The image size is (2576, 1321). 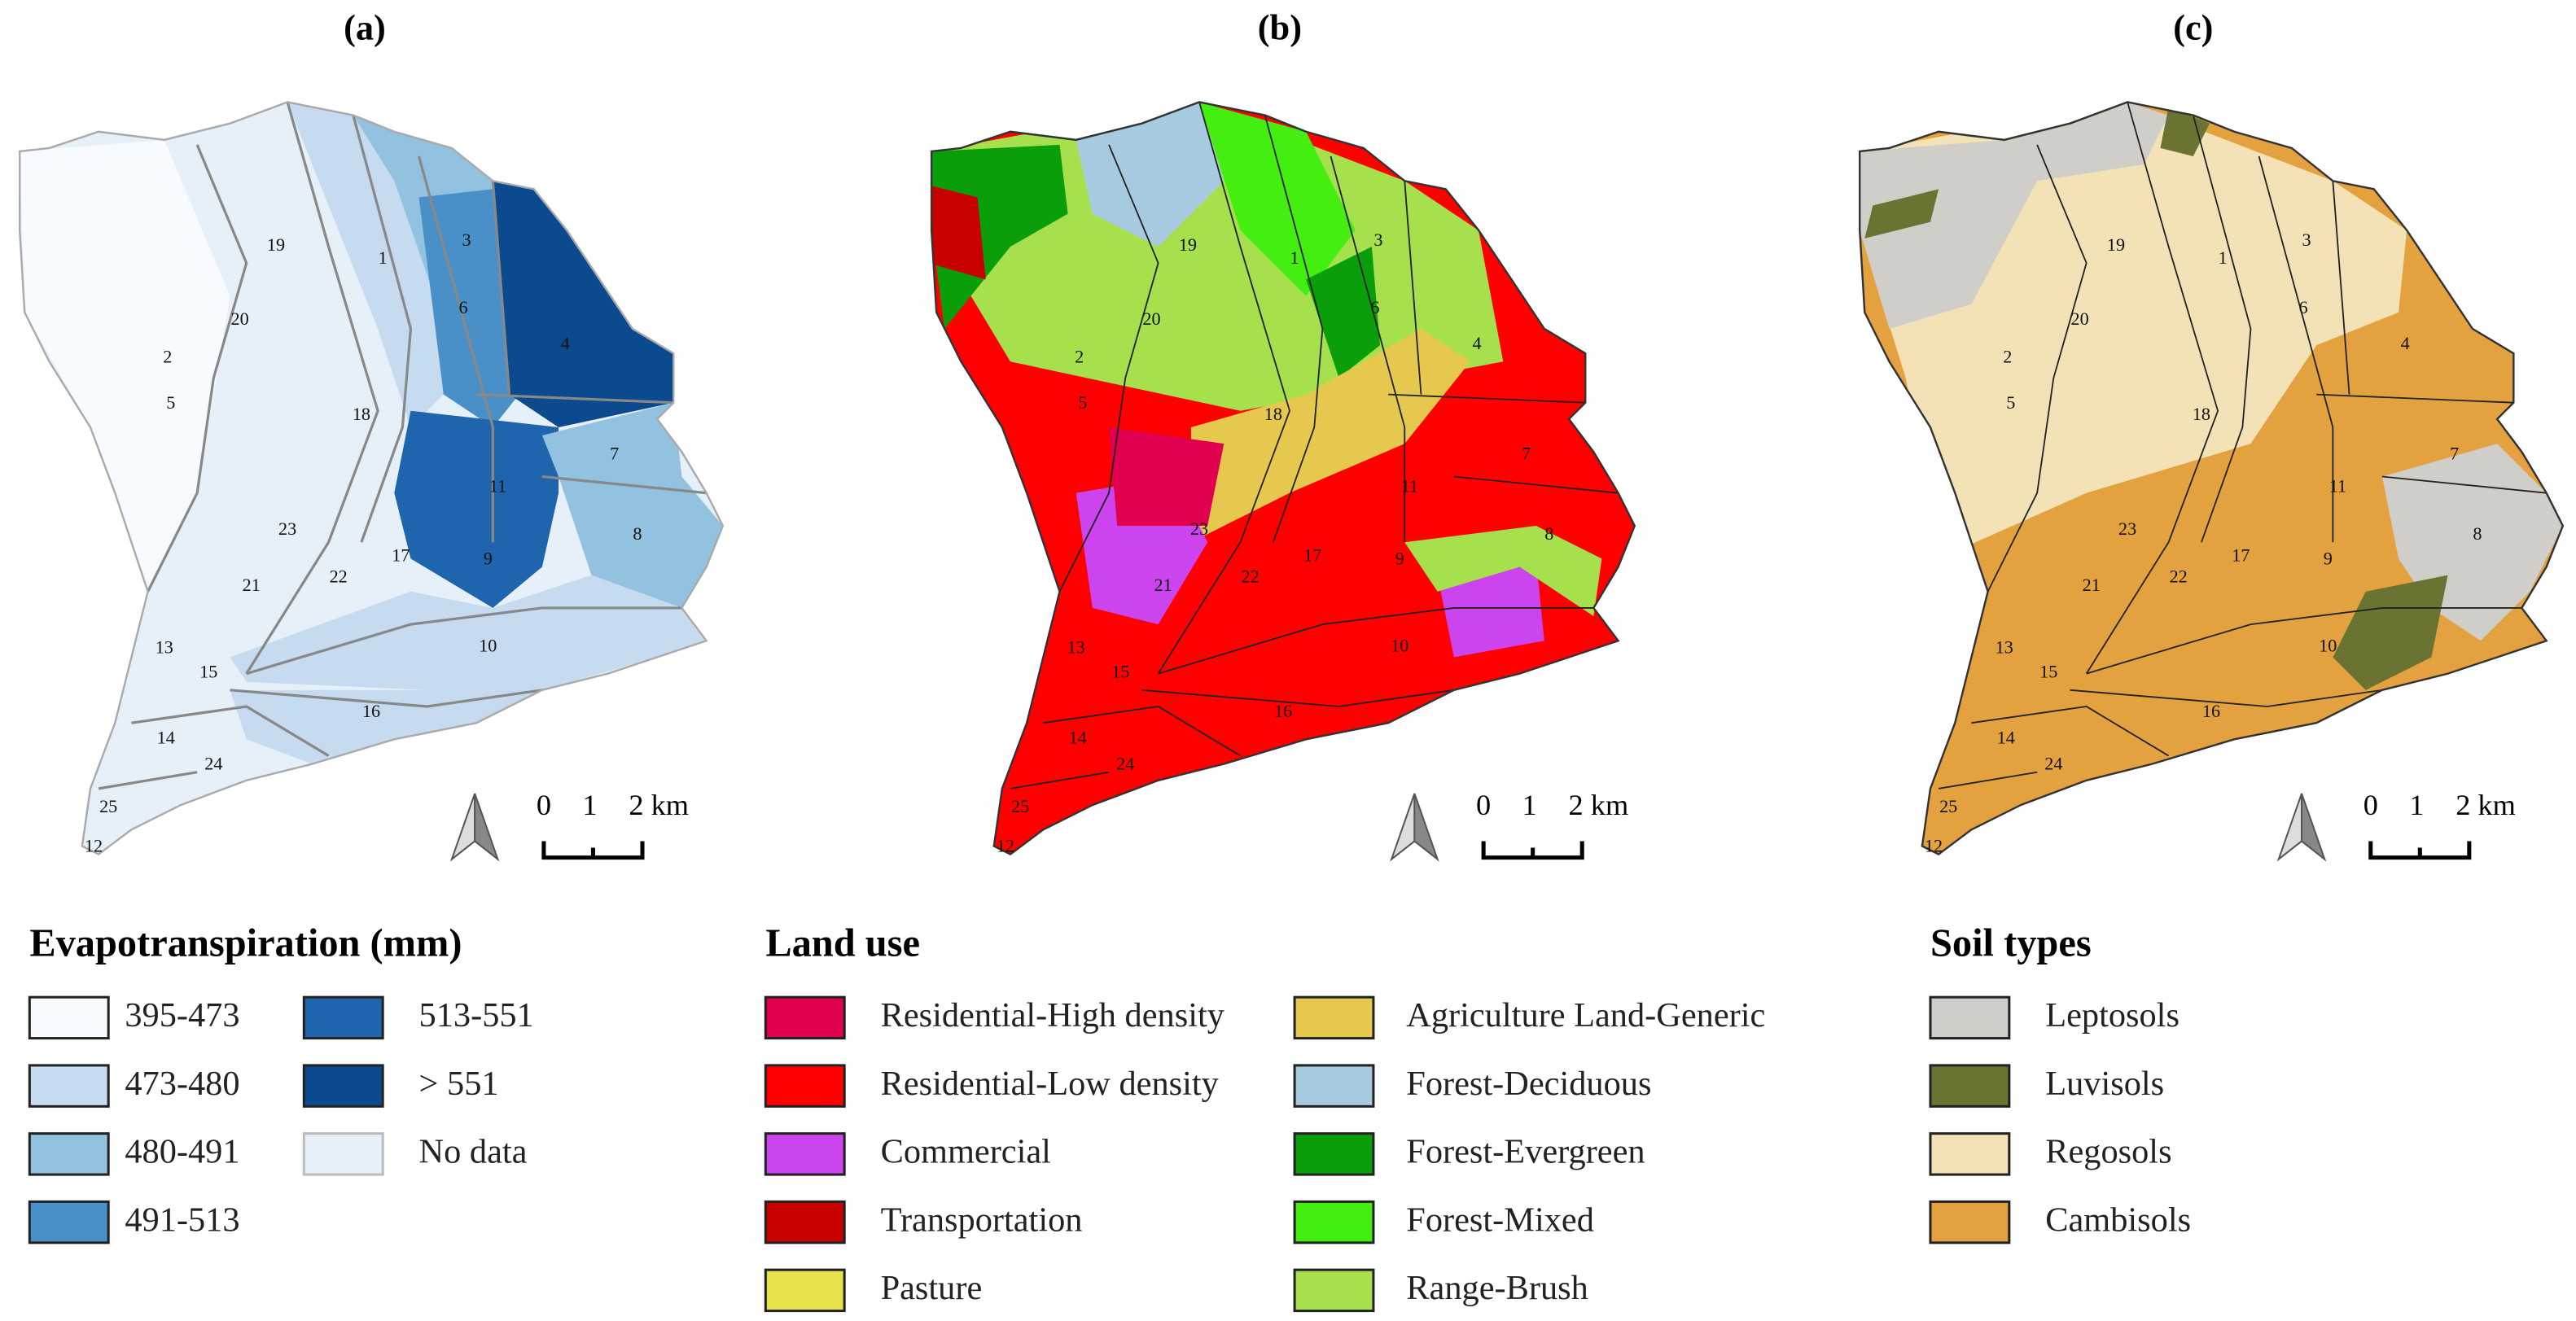 What do you see at coordinates (1163, 585) in the screenshot?
I see `subbasin-label: 21` at bounding box center [1163, 585].